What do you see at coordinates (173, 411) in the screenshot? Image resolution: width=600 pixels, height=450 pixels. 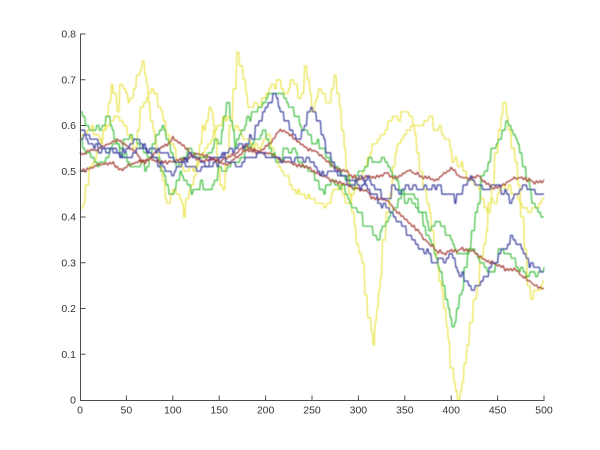 I see `svg-text: 100` at bounding box center [173, 411].